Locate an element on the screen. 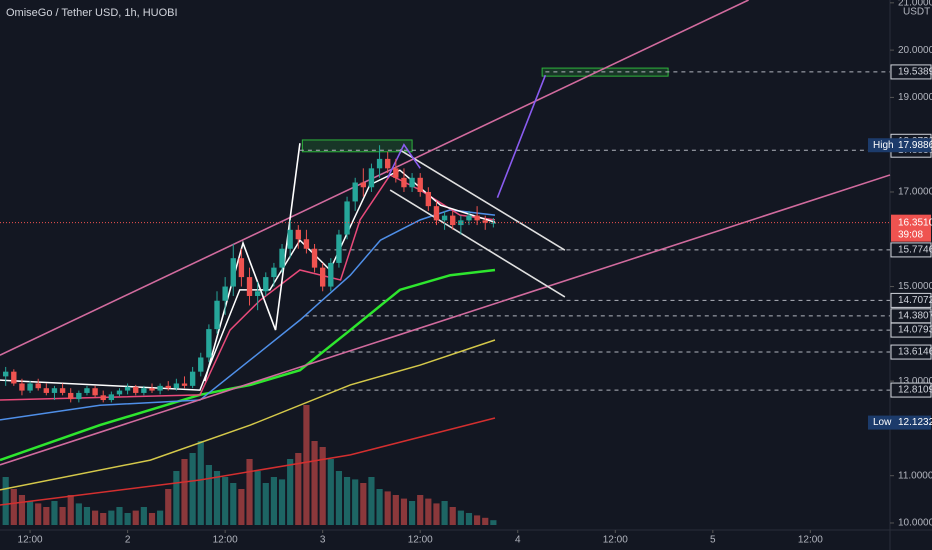  level-label: 14.7072 is located at coordinates (915, 300).